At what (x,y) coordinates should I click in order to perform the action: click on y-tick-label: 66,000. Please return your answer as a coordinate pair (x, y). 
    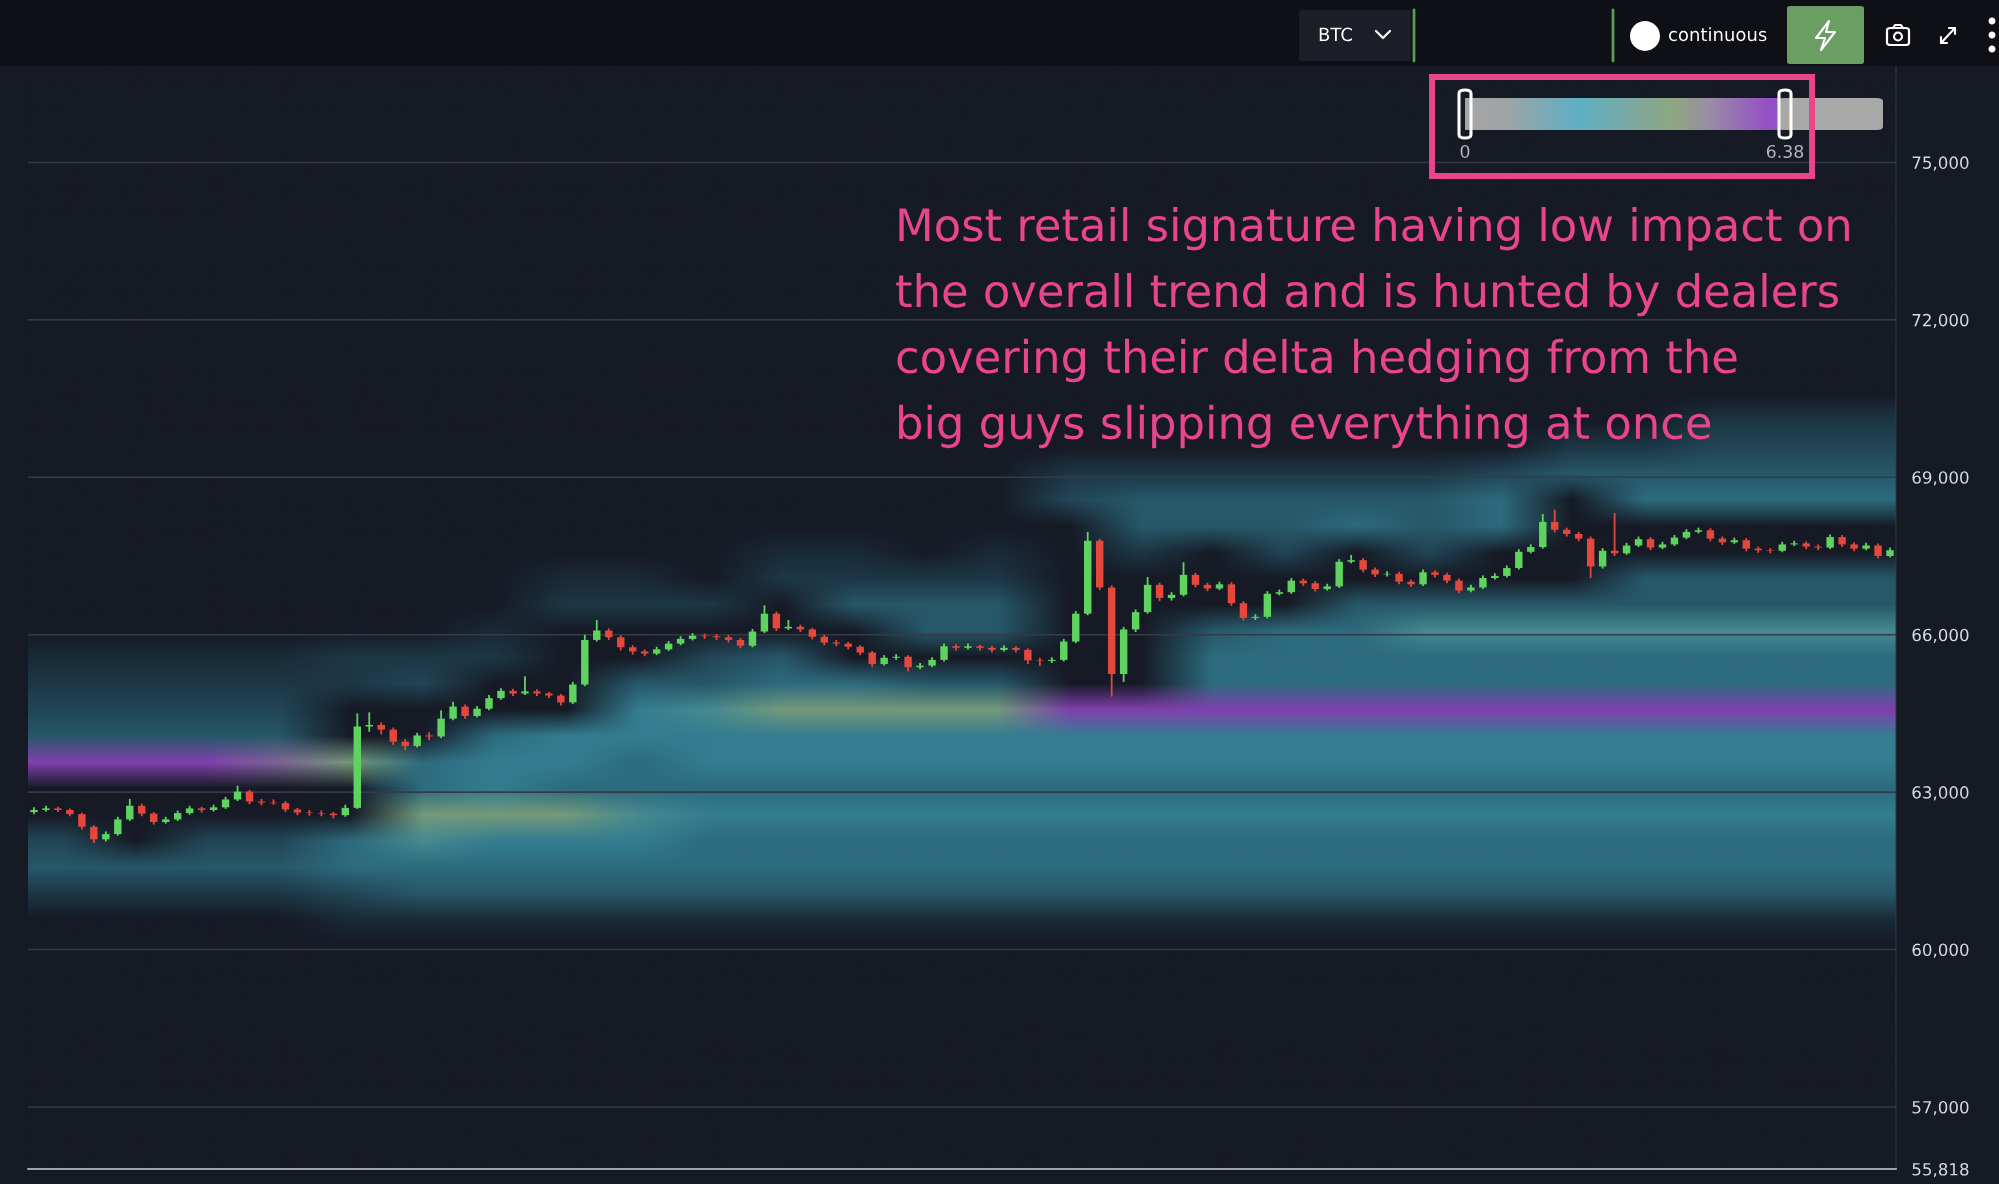
    Looking at the image, I should click on (1940, 635).